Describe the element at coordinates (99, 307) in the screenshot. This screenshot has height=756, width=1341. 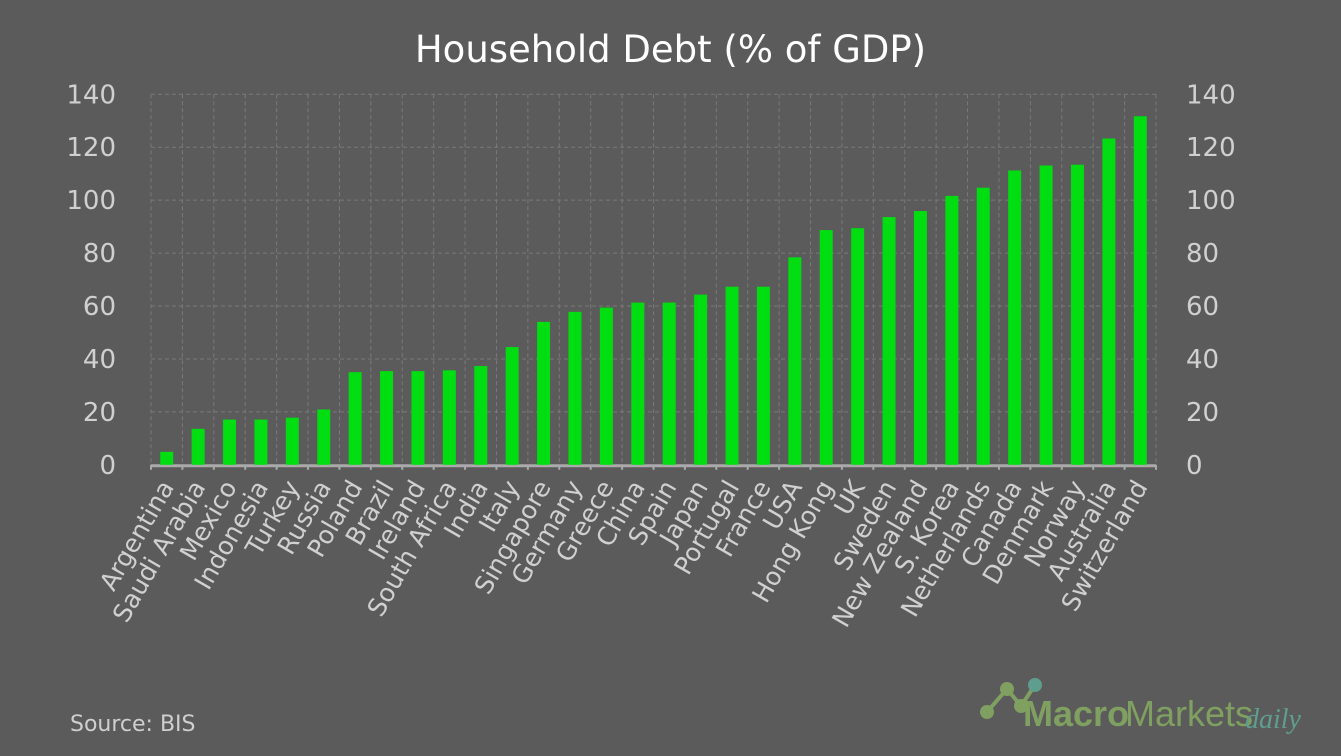
I see `y-tick-label-left: 60` at that location.